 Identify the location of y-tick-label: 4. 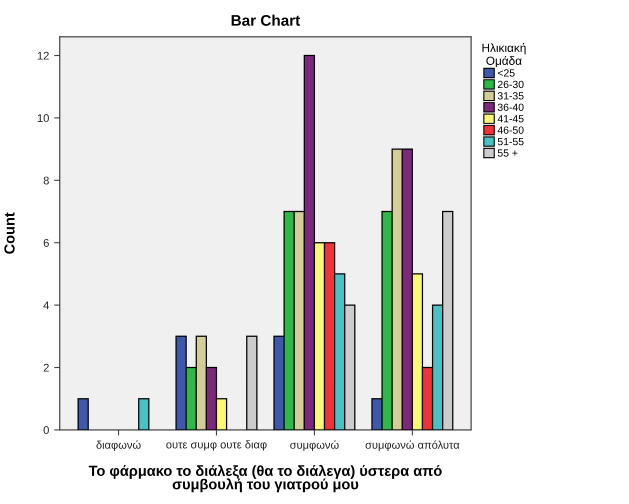
(46, 305).